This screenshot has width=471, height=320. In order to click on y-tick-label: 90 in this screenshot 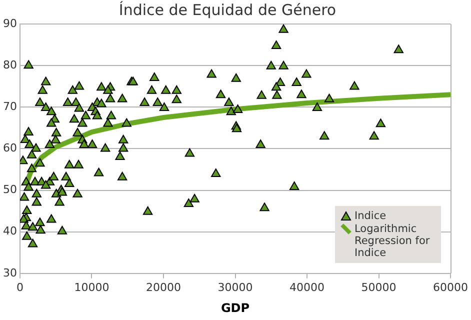, I will do `click(9, 23)`.